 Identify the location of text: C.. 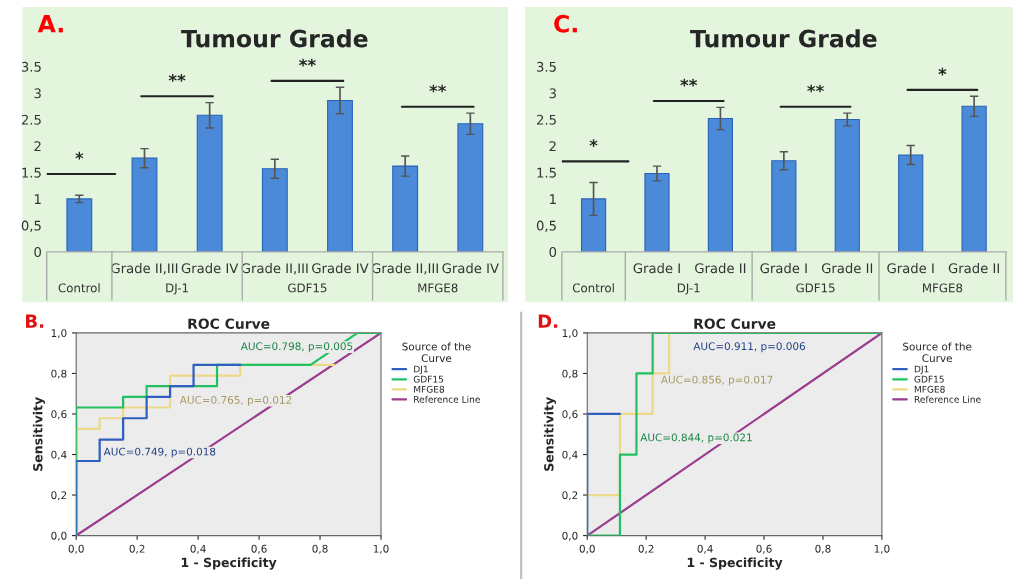
(565, 23).